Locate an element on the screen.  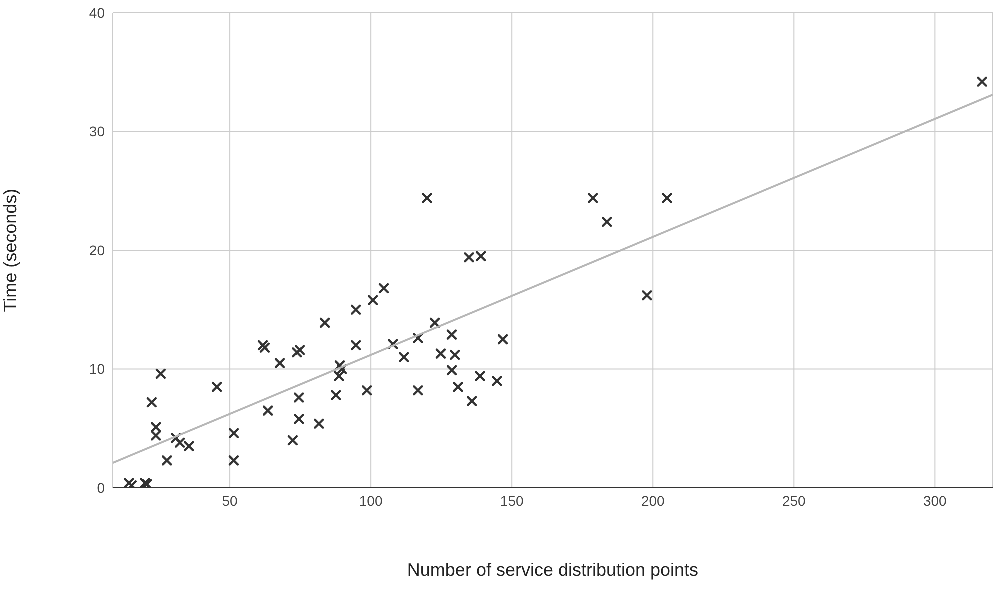
y-tick-label: 10 is located at coordinates (97, 369).